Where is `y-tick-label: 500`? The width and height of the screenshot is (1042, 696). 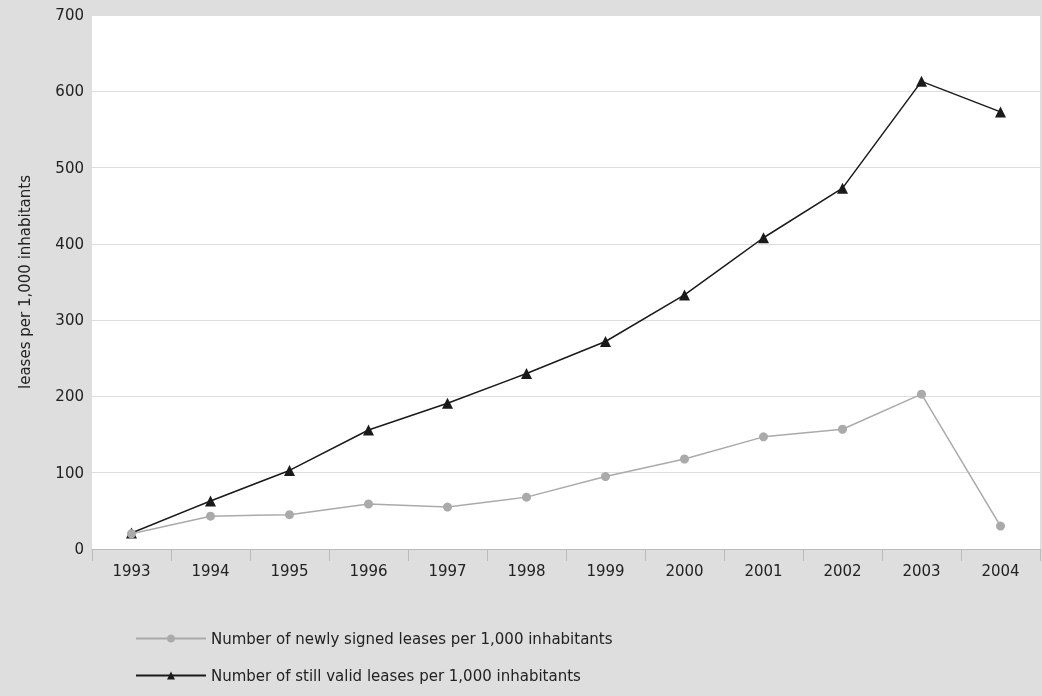
y-tick-label: 500 is located at coordinates (69, 167).